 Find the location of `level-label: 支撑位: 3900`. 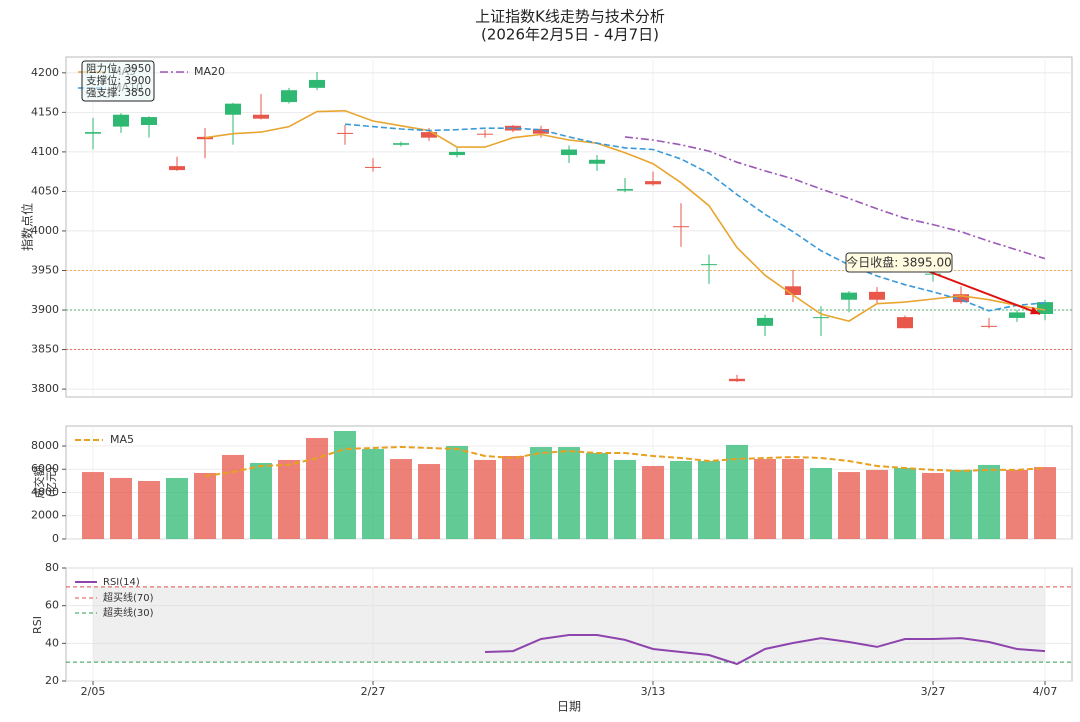

level-label: 支撑位: 3900 is located at coordinates (118, 80).